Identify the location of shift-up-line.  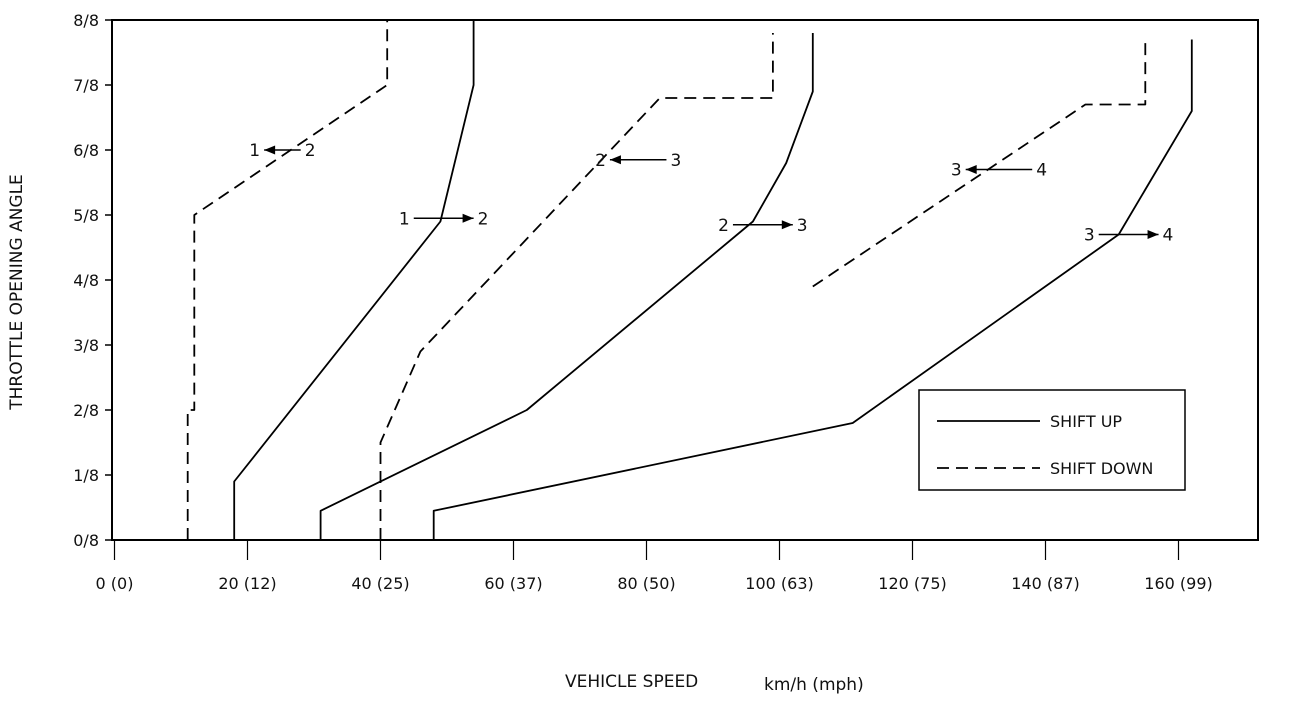
(354, 280).